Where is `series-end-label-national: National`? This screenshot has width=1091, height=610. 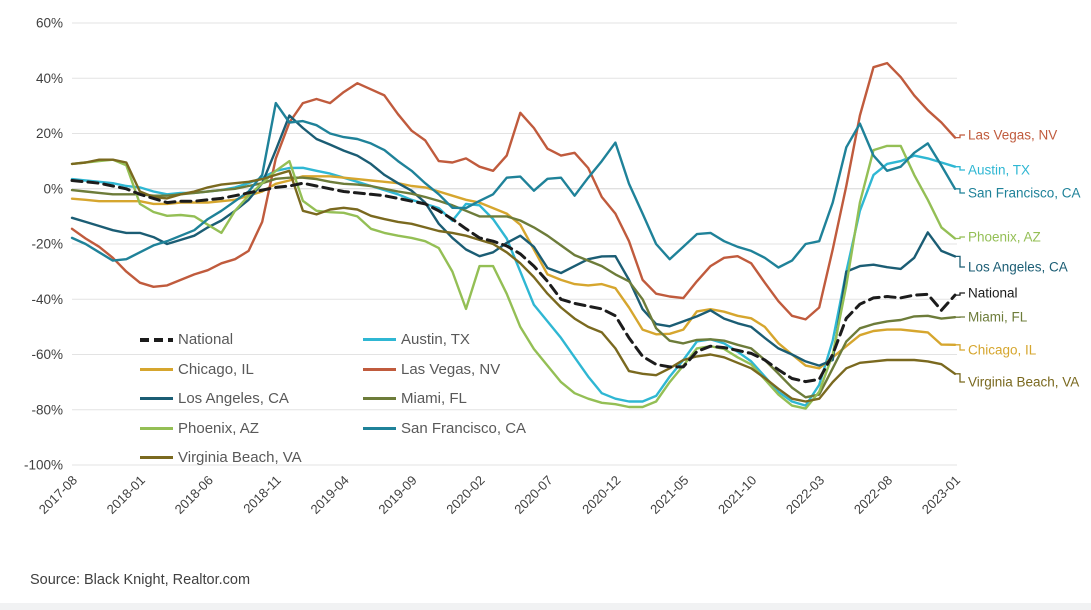
series-end-label-national: National is located at coordinates (993, 293).